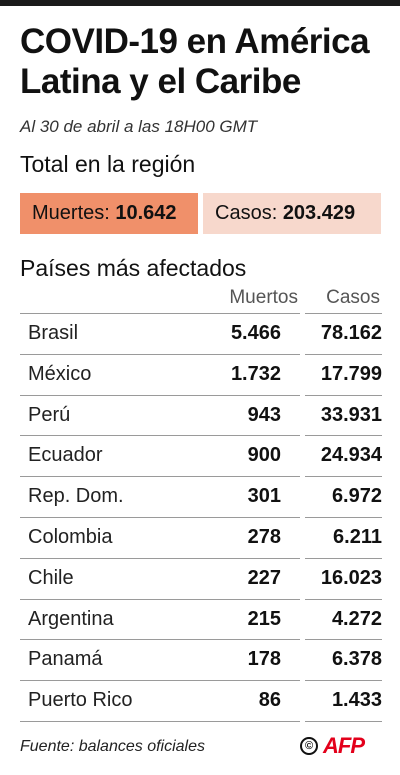 The height and width of the screenshot is (775, 400). I want to click on deaths-total-badge: Muertes: 10.642, so click(109, 213).